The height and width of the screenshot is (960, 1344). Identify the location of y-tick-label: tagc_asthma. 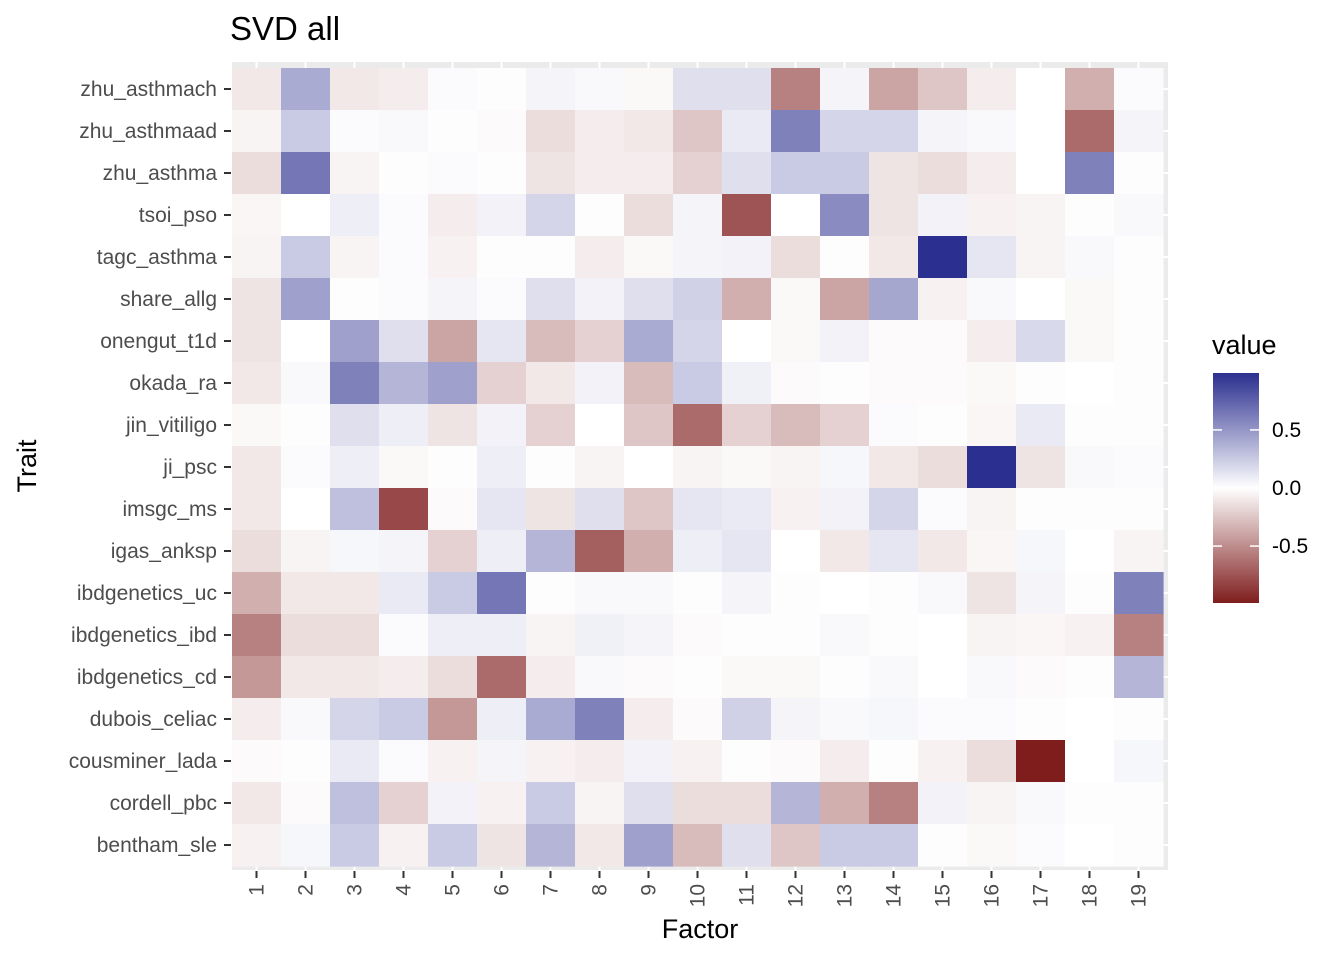
(157, 257).